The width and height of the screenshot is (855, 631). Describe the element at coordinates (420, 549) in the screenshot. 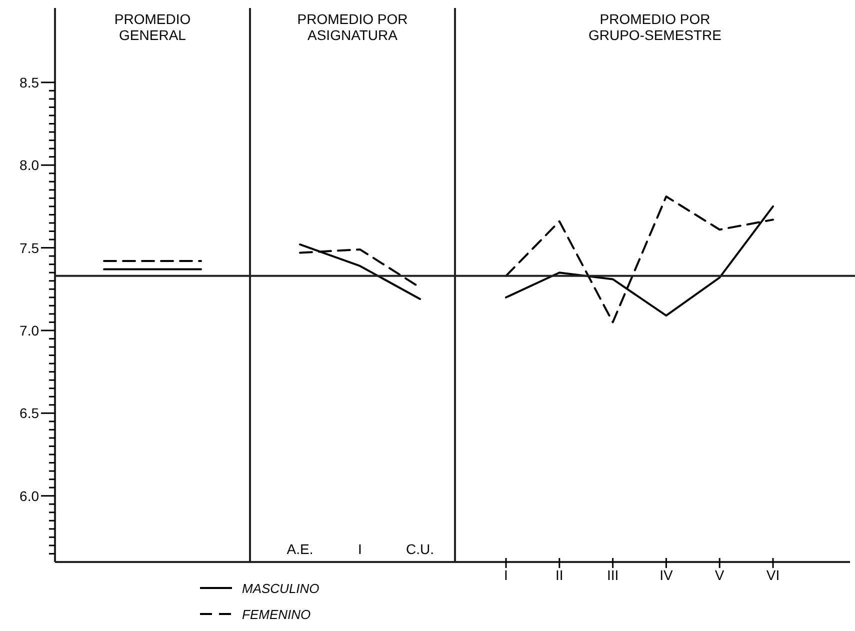

I see `x-tick-label: C.U.` at that location.